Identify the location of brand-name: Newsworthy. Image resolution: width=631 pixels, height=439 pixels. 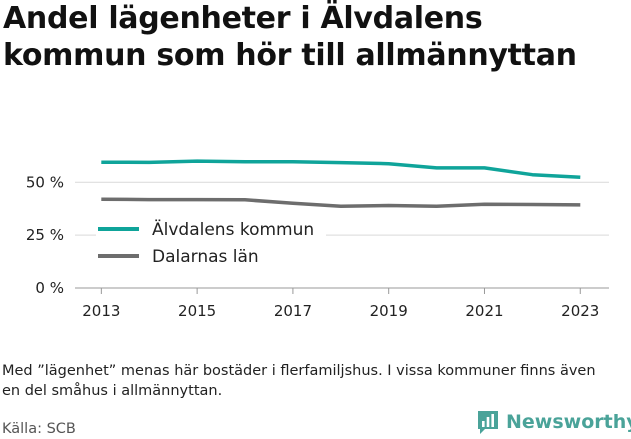
(568, 422).